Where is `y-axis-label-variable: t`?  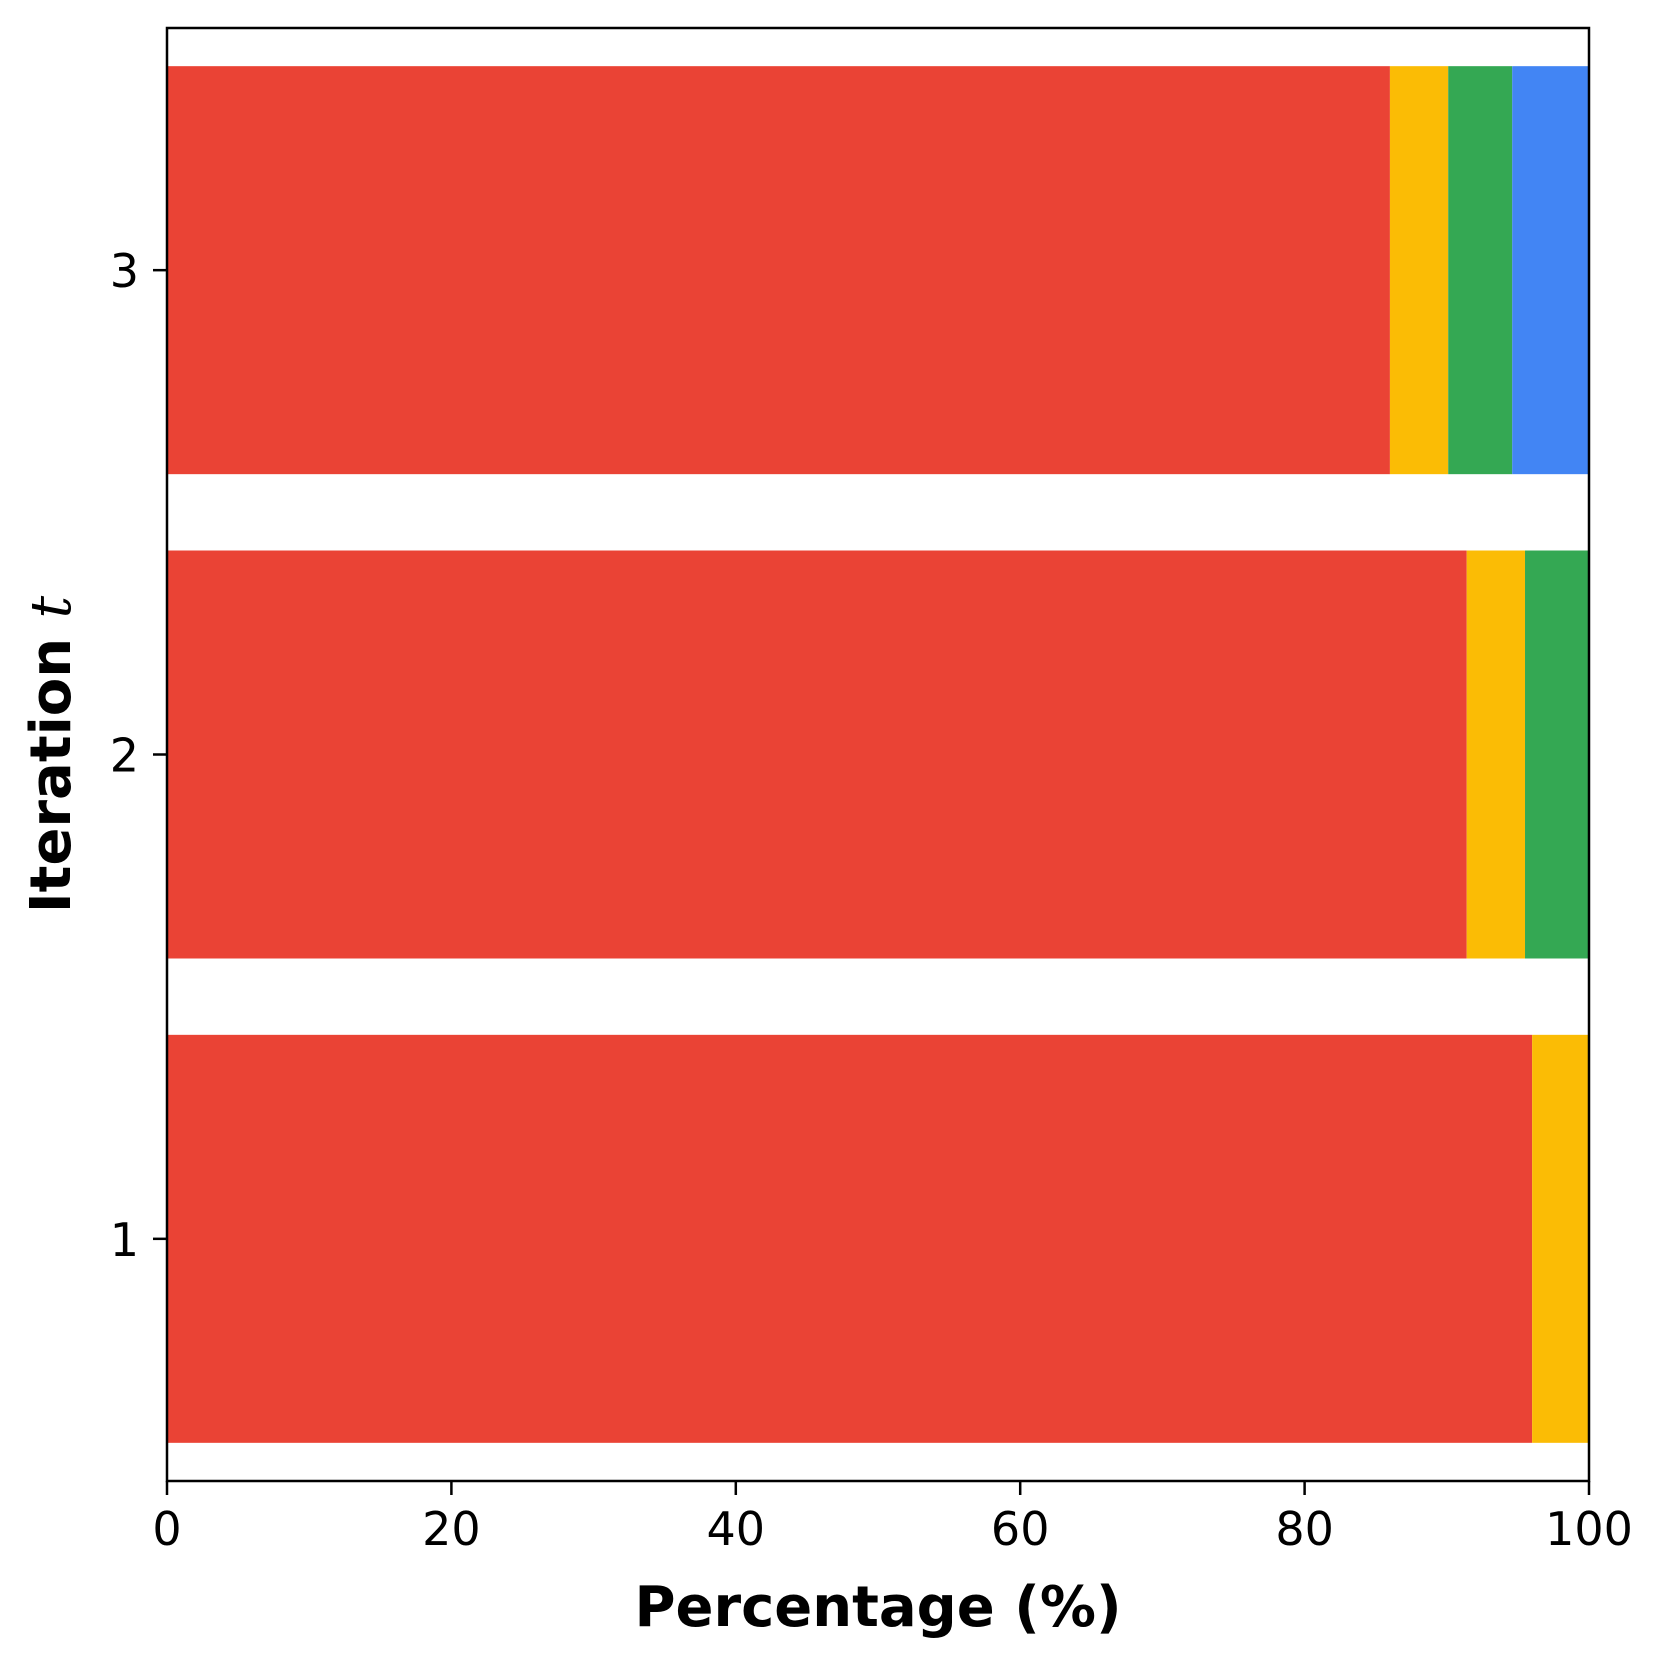
y-axis-label-variable: t is located at coordinates (51, 606).